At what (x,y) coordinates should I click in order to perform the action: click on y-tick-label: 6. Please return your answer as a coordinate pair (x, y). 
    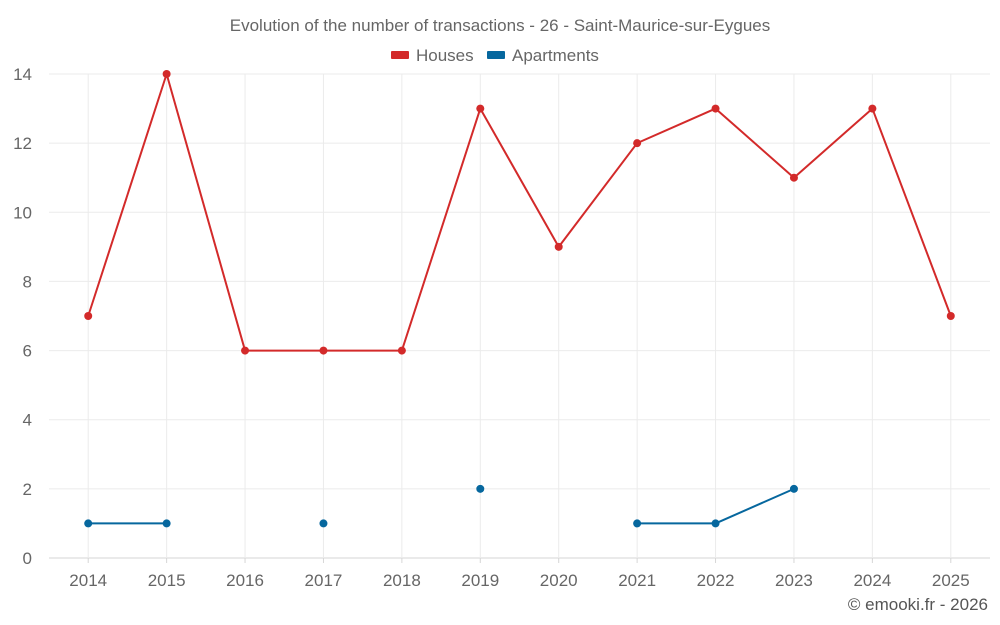
    Looking at the image, I should click on (27, 351).